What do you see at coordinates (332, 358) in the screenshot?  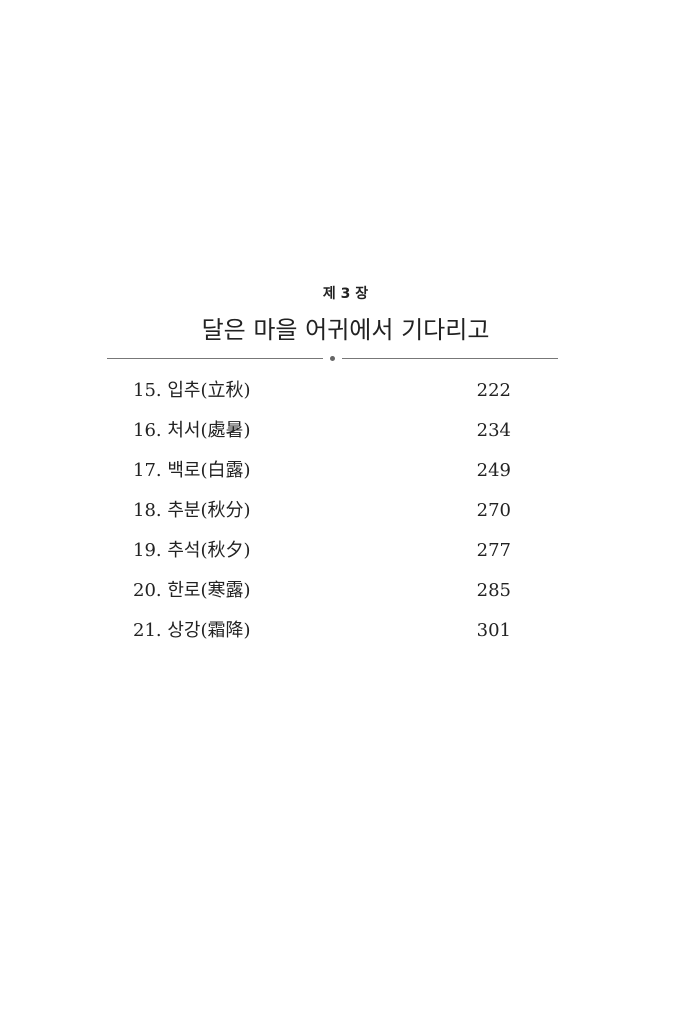 I see `divider-dot` at bounding box center [332, 358].